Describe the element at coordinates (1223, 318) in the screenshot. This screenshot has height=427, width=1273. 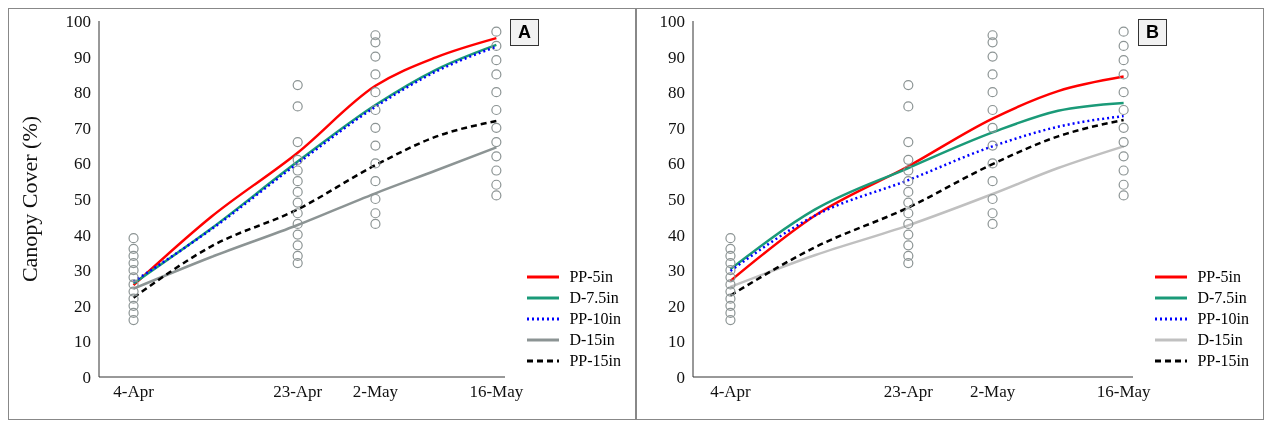
I see `legend-label: PP-10in` at that location.